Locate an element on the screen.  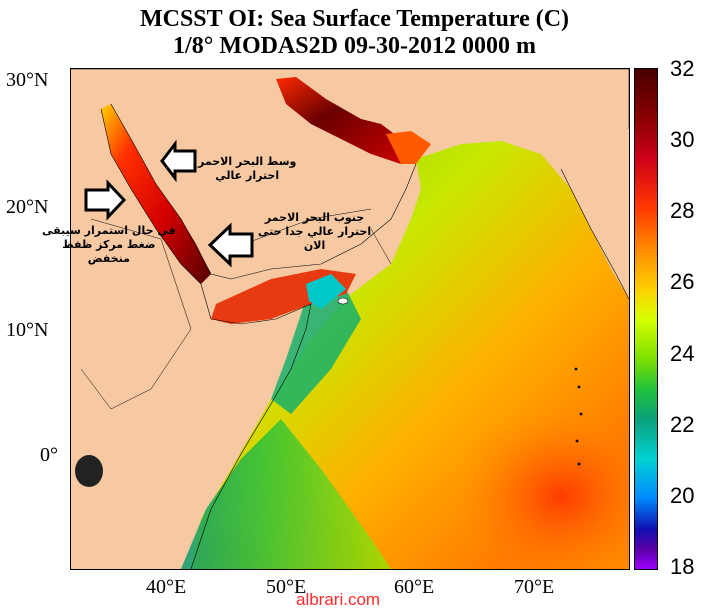
lon-label-40e: 40°E is located at coordinates (166, 587).